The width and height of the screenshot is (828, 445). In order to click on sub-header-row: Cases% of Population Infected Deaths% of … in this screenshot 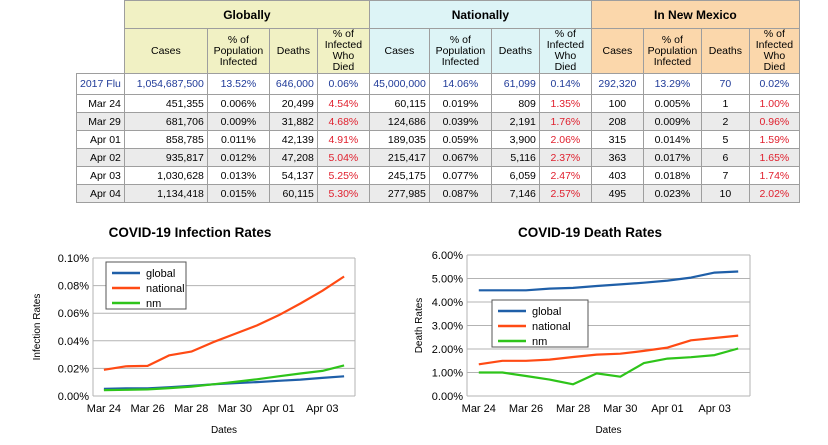, I will do `click(438, 51)`.